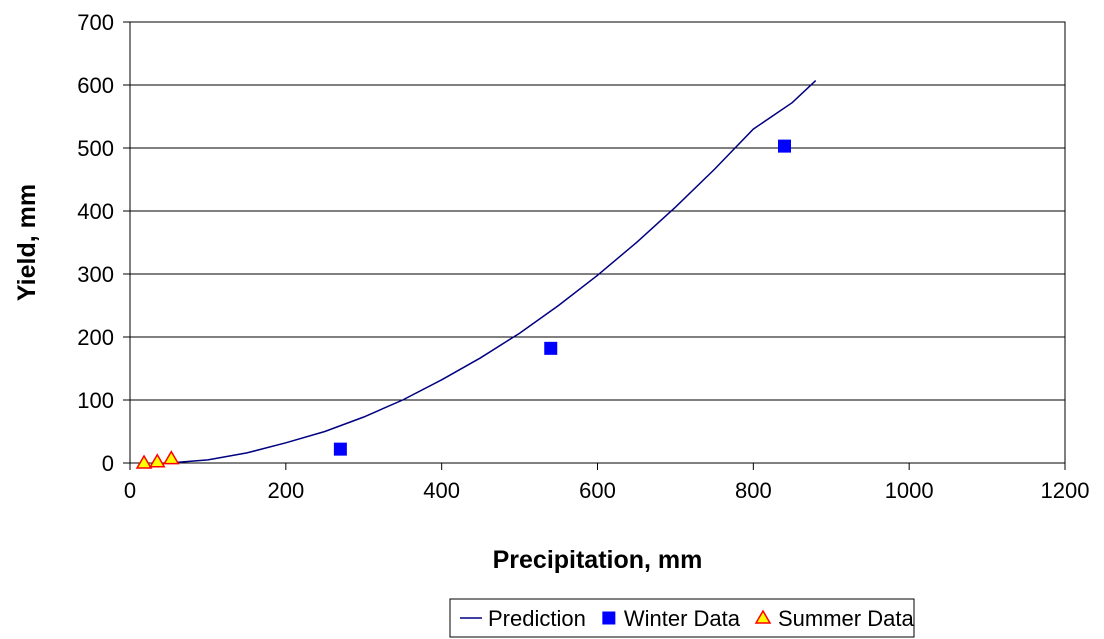  What do you see at coordinates (598, 560) in the screenshot?
I see `x-axis-title: Precipitation, mm` at bounding box center [598, 560].